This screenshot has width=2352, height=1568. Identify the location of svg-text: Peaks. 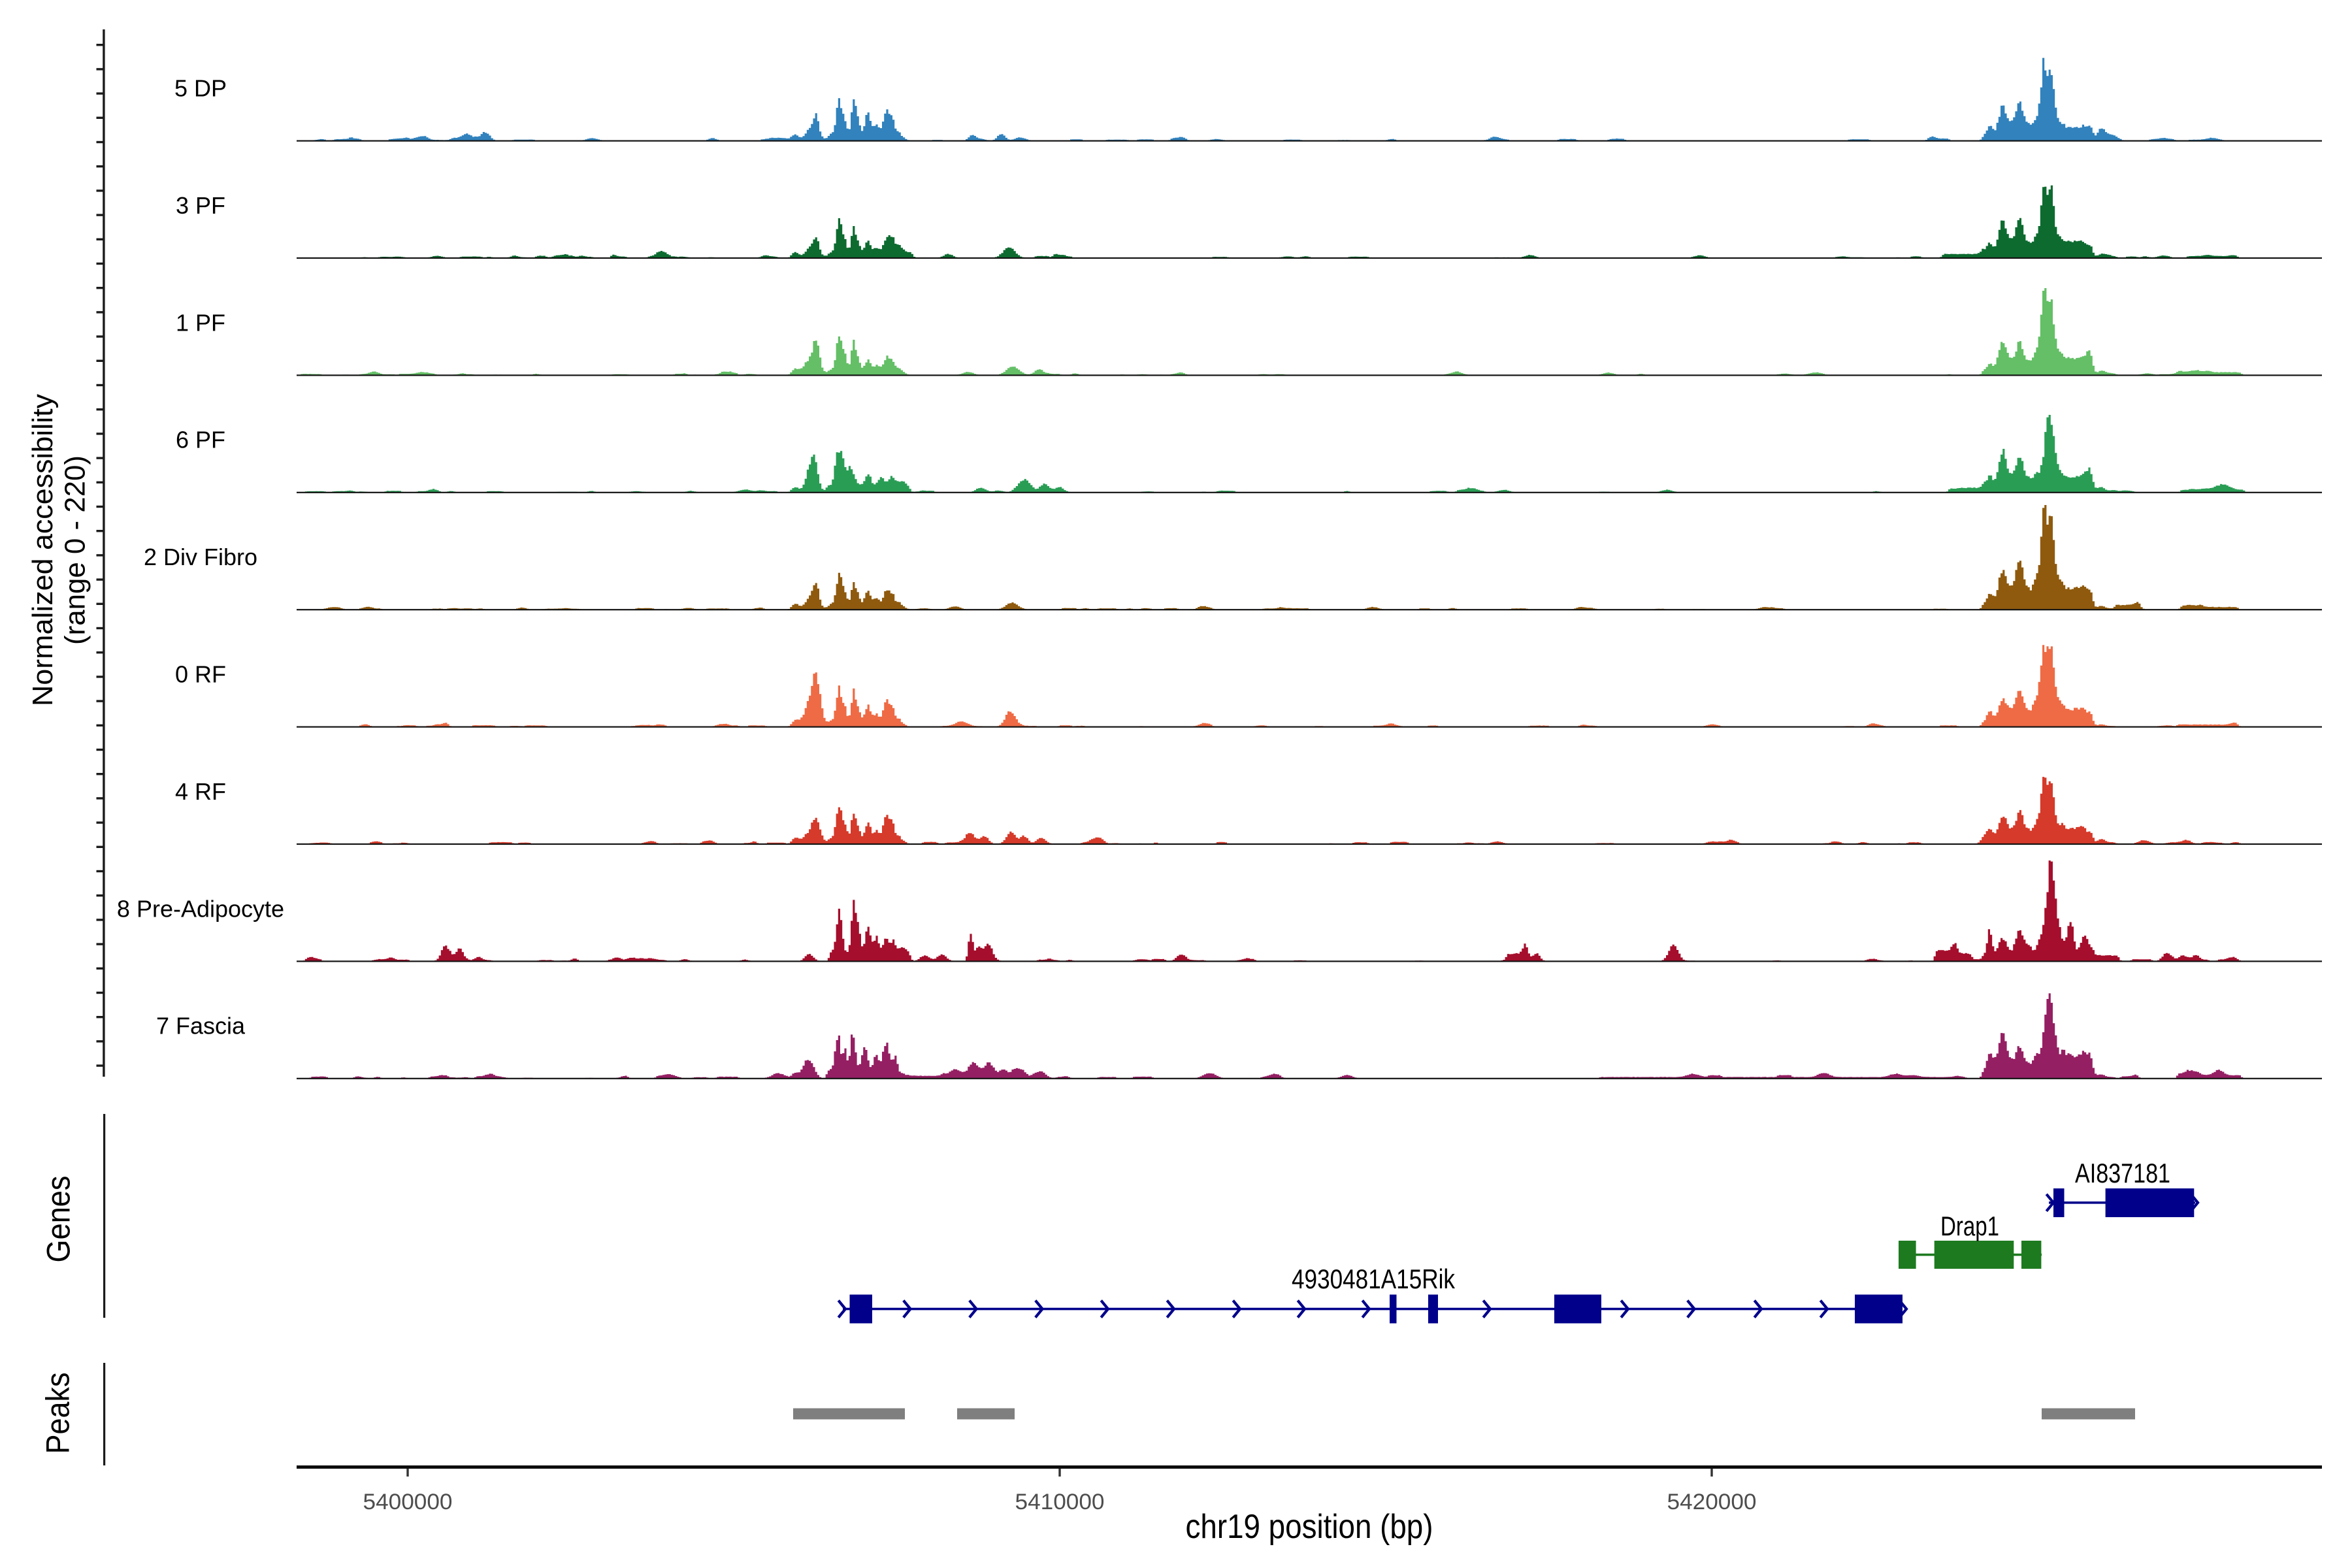
(58, 1413).